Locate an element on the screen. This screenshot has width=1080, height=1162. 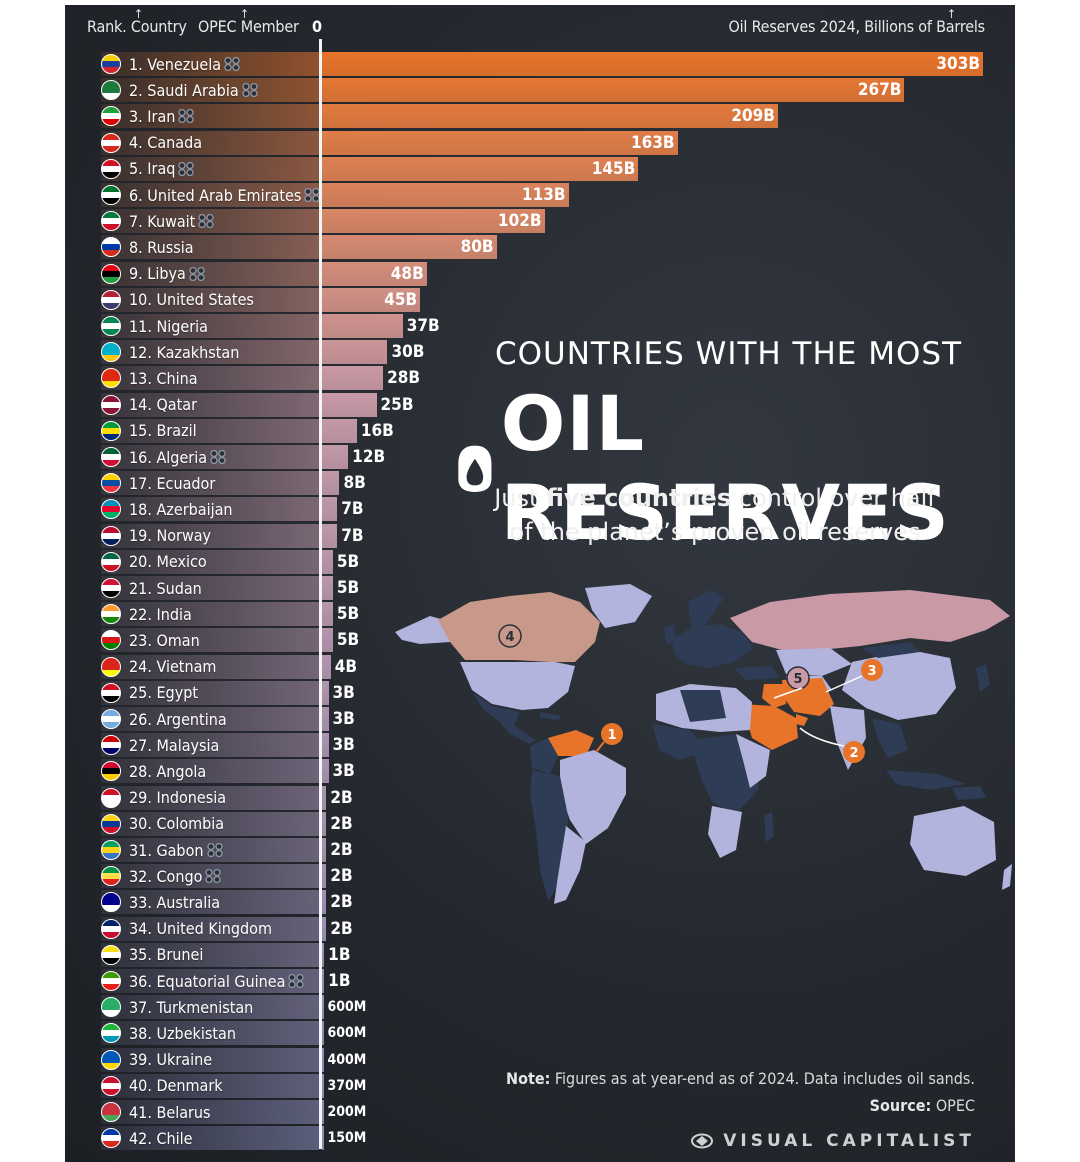
subtitle-bold: five countries is located at coordinates (639, 498).